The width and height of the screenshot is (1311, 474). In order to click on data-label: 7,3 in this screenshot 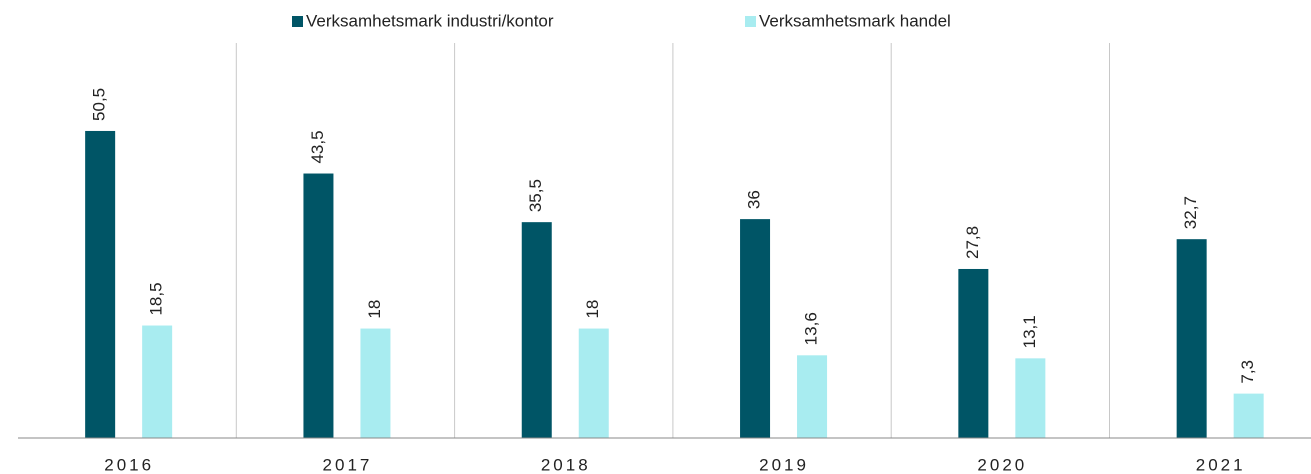, I will do `click(1247, 372)`.